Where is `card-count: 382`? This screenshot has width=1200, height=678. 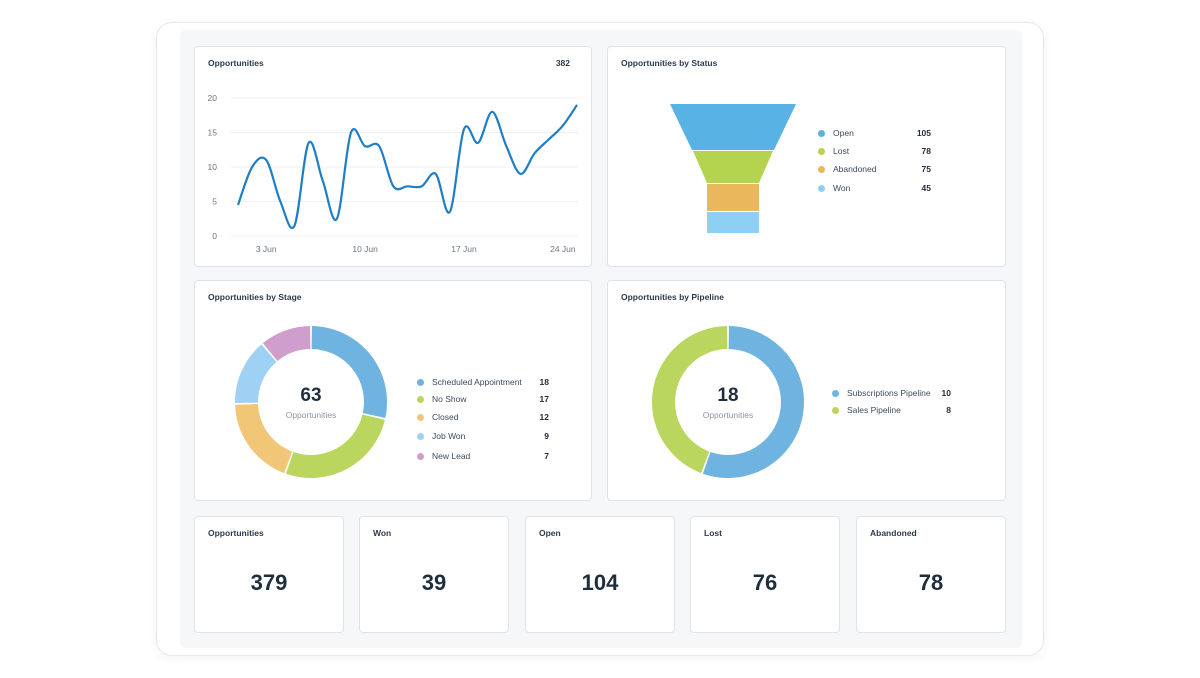 card-count: 382 is located at coordinates (562, 63).